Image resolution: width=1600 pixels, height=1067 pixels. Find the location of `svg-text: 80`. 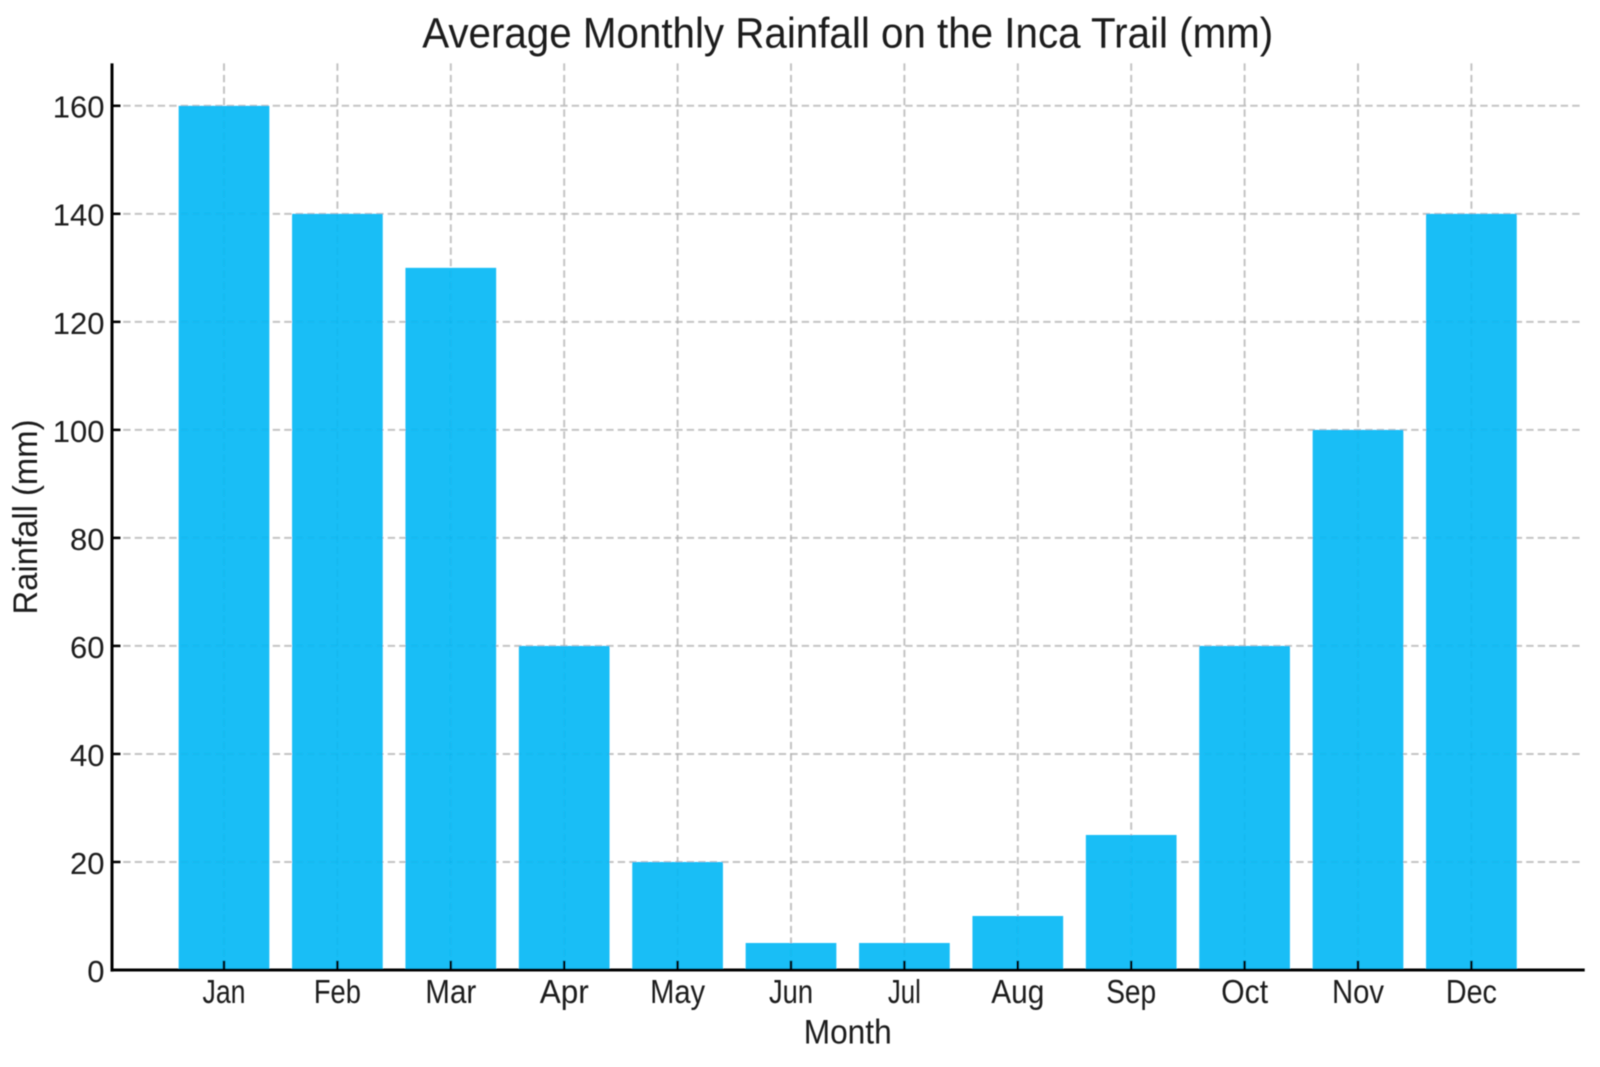

svg-text: 80 is located at coordinates (87, 539).